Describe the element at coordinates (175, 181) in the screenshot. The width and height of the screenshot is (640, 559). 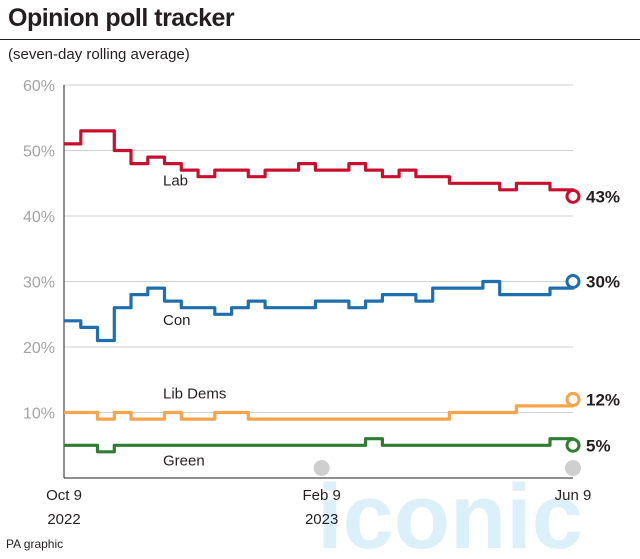
I see `series-name-label: Lab` at that location.